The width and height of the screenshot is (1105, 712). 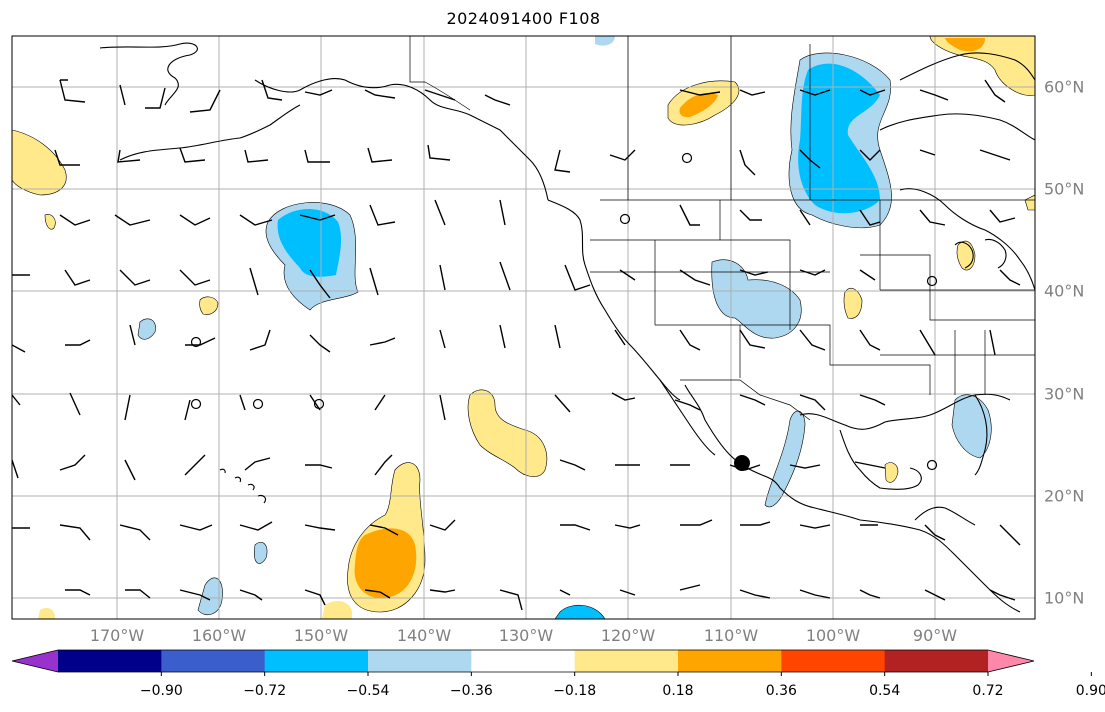 I want to click on lon-label-160w: 160°W, so click(x=219, y=635).